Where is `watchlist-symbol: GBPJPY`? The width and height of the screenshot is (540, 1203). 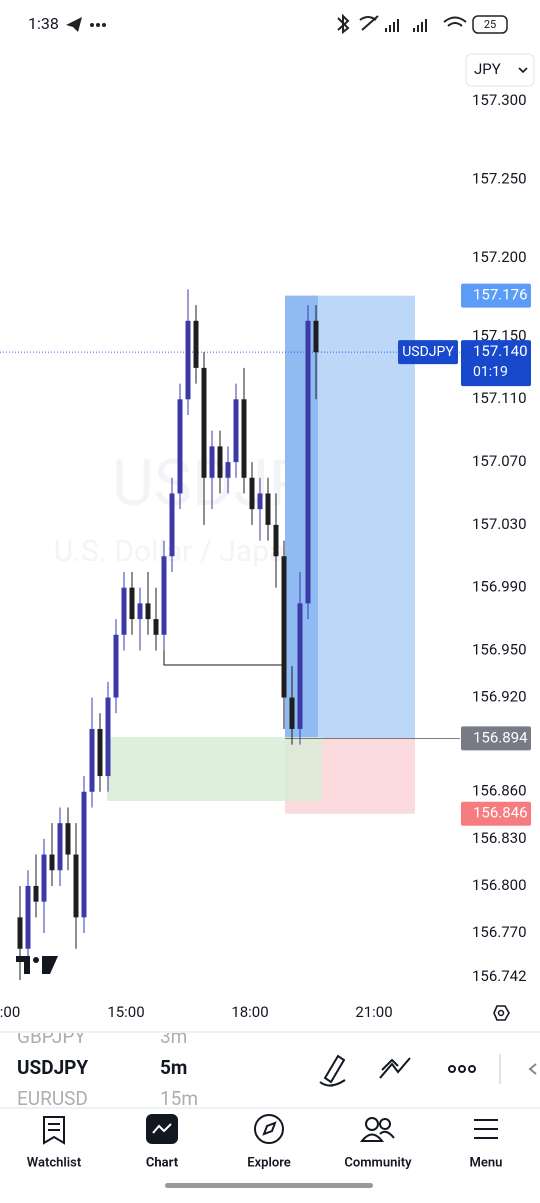 watchlist-symbol: GBPJPY is located at coordinates (51, 1036).